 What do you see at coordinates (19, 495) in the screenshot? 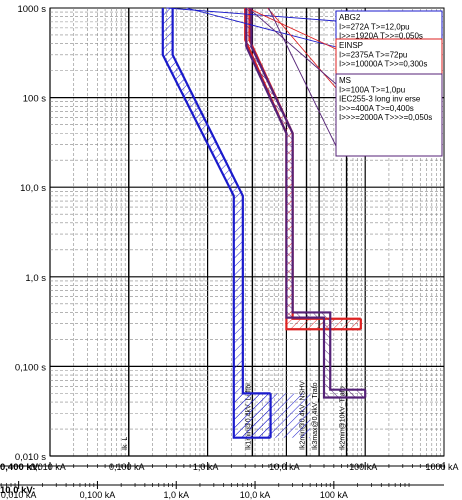
I see `x-tick-label-secondary: 0,010 kA` at bounding box center [19, 495].